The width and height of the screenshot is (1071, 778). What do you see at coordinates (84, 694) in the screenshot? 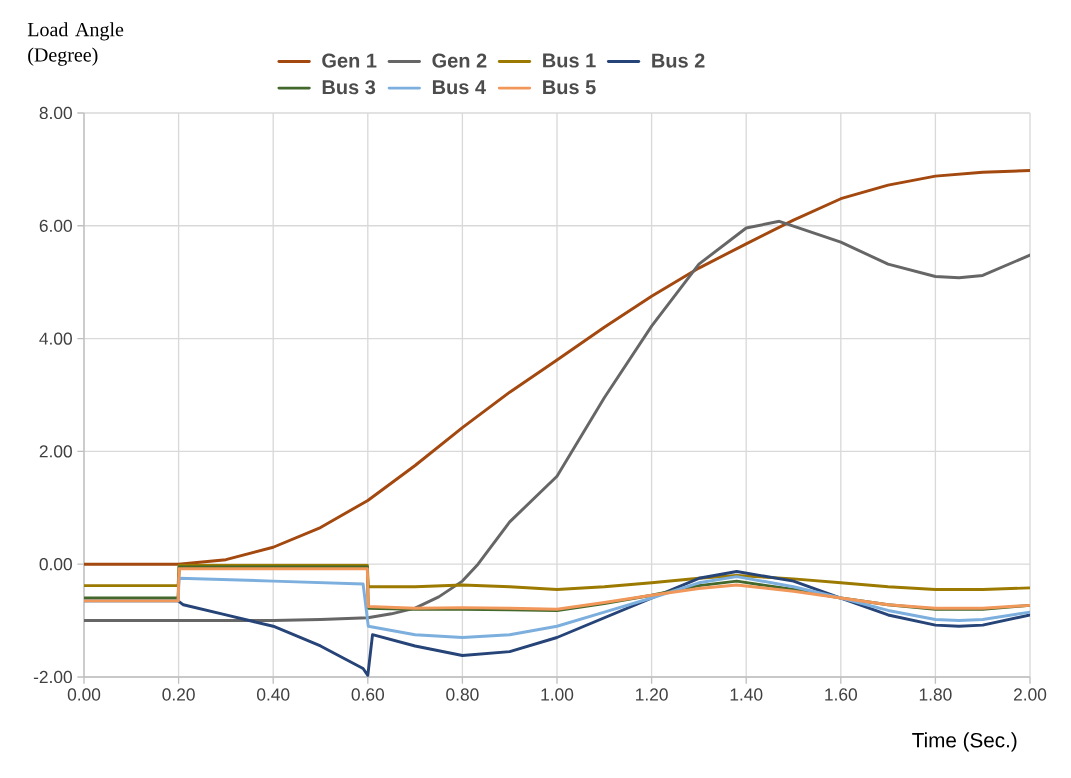
I see `x-tick-label: 0.00` at bounding box center [84, 694].